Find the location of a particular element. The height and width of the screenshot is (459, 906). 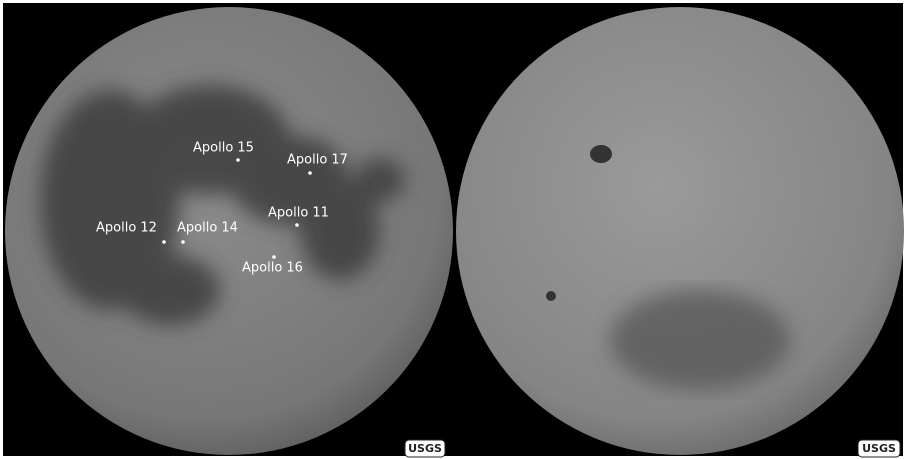

site-label: Apollo 14 is located at coordinates (207, 228).